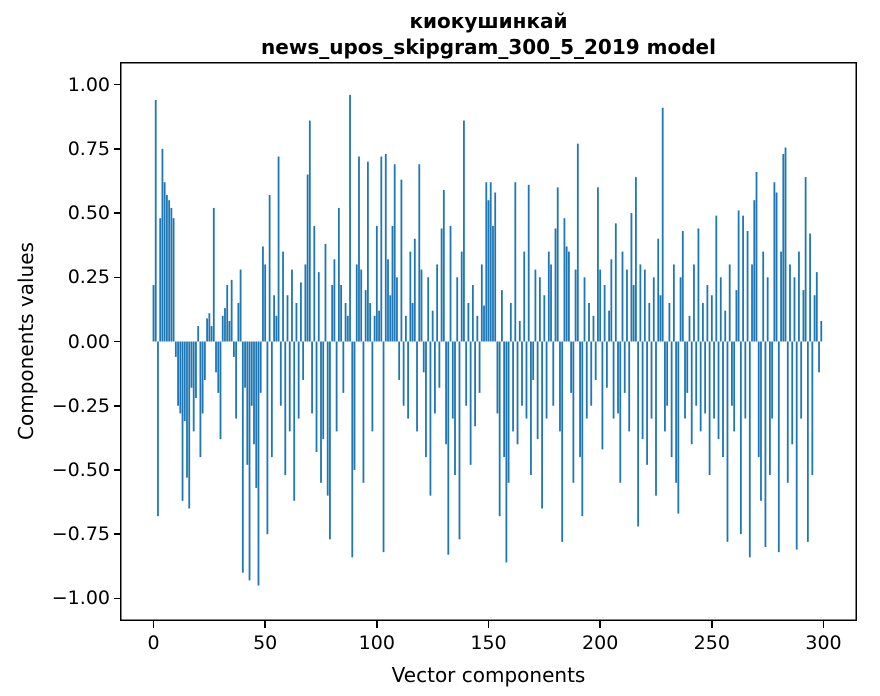 The height and width of the screenshot is (696, 880). What do you see at coordinates (80, 534) in the screenshot?
I see `y-tick-label: −0.75` at bounding box center [80, 534].